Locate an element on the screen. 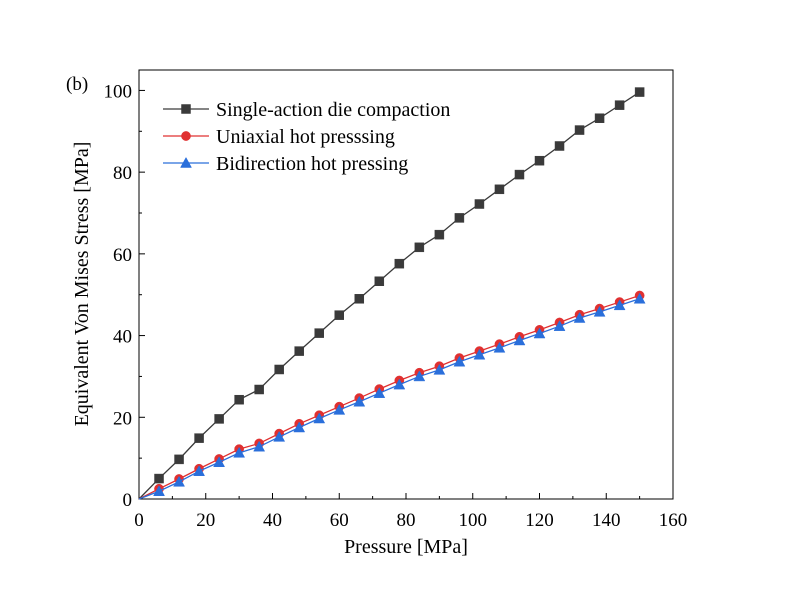 The height and width of the screenshot is (602, 787). x-tick-label: 140 is located at coordinates (606, 520).